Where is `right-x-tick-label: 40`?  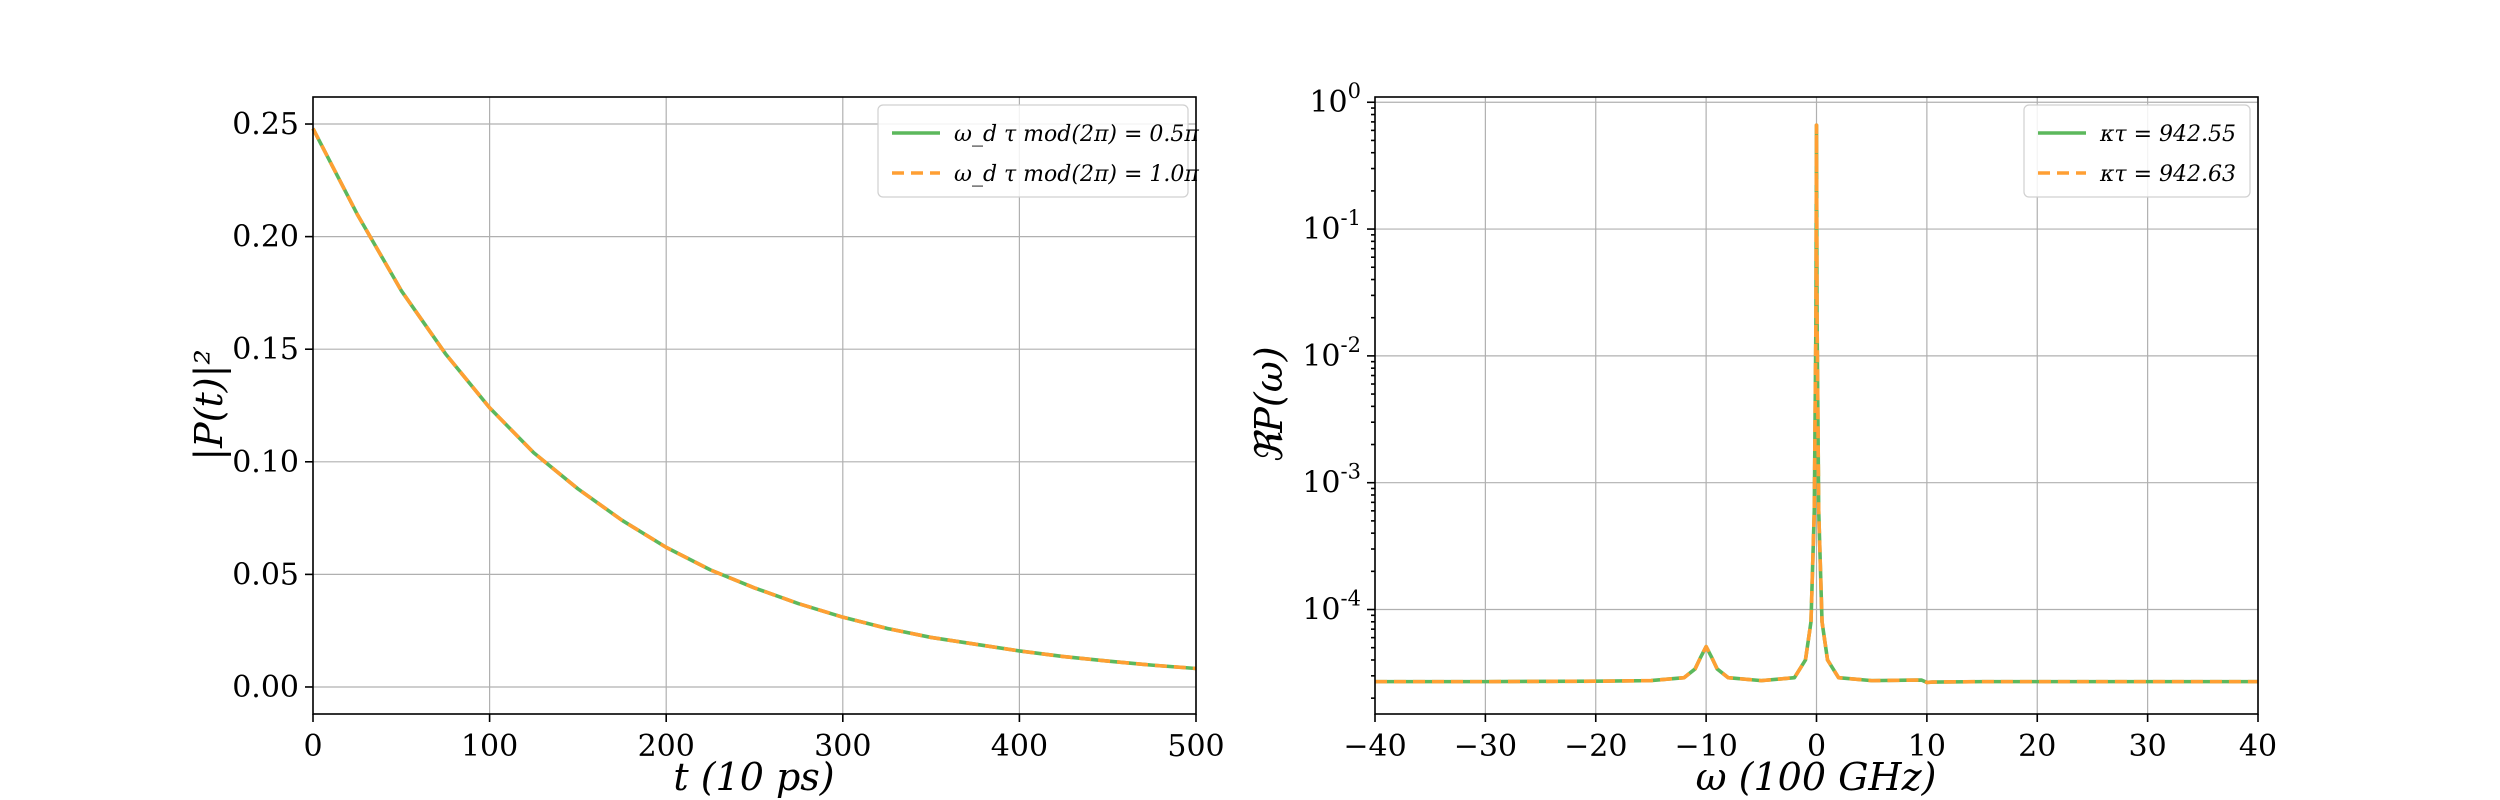 right-x-tick-label: 40 is located at coordinates (2258, 746).